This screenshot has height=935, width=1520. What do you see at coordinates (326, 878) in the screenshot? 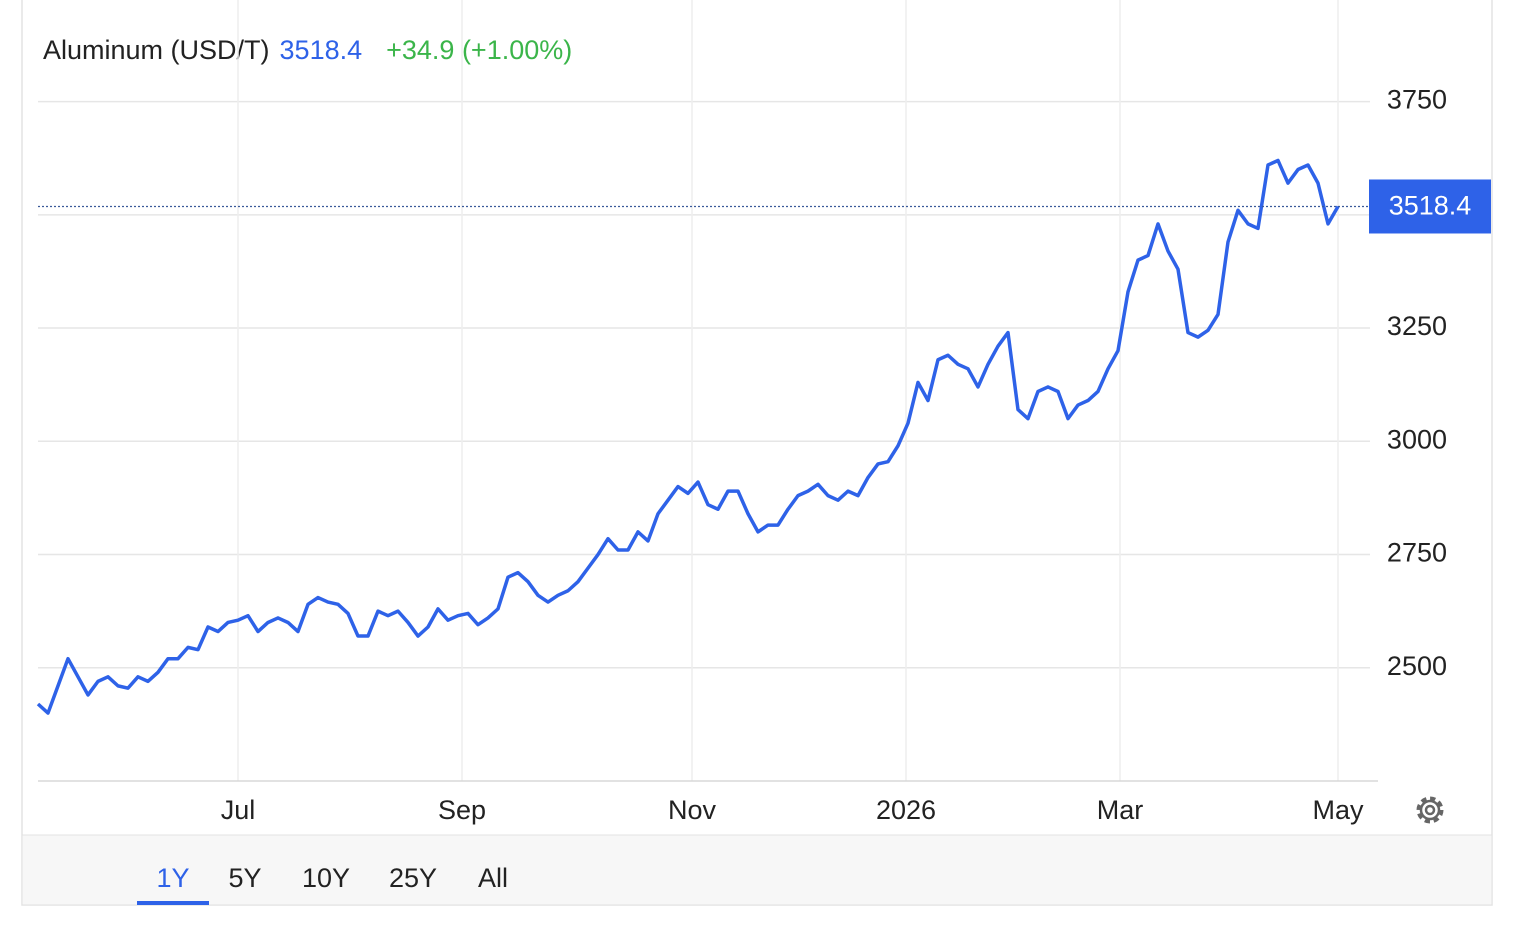
I see `range-tab: 10Y` at bounding box center [326, 878].